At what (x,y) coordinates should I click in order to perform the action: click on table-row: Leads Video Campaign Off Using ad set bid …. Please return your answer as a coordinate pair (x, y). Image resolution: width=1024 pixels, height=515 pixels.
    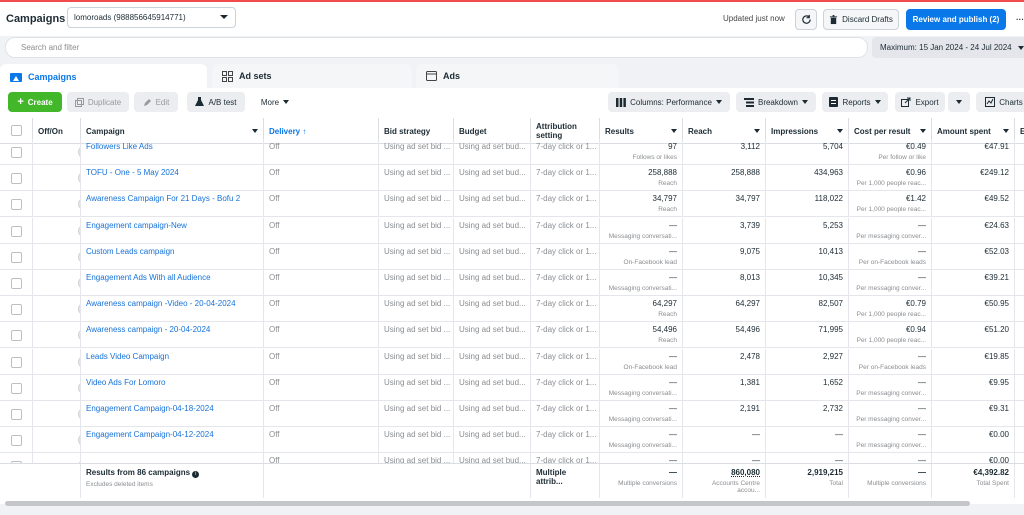
    Looking at the image, I should click on (512, 361).